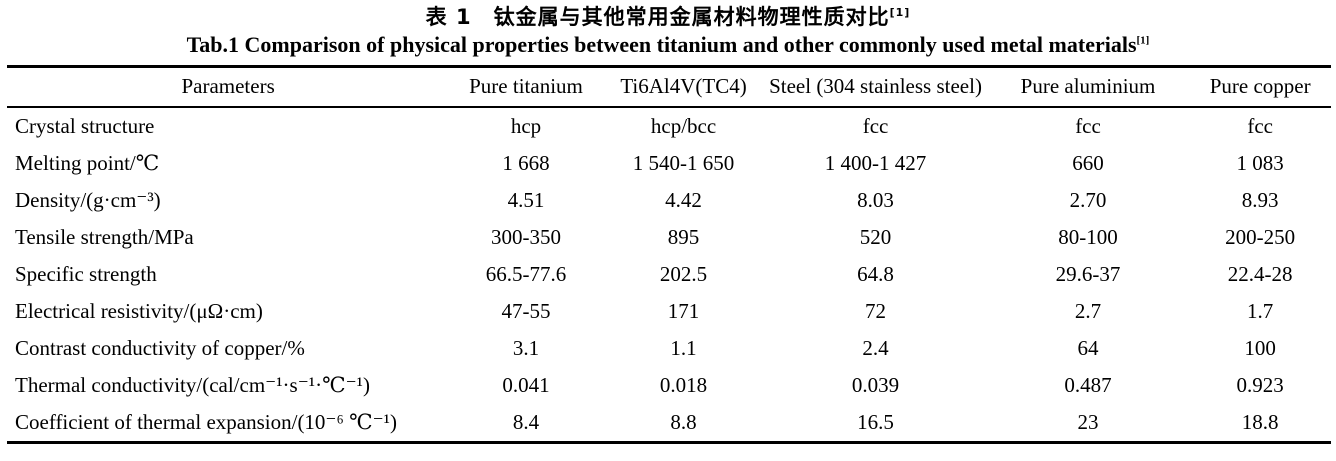 The image size is (1336, 461). Describe the element at coordinates (1260, 348) in the screenshot. I see `cell-value: 100` at that location.